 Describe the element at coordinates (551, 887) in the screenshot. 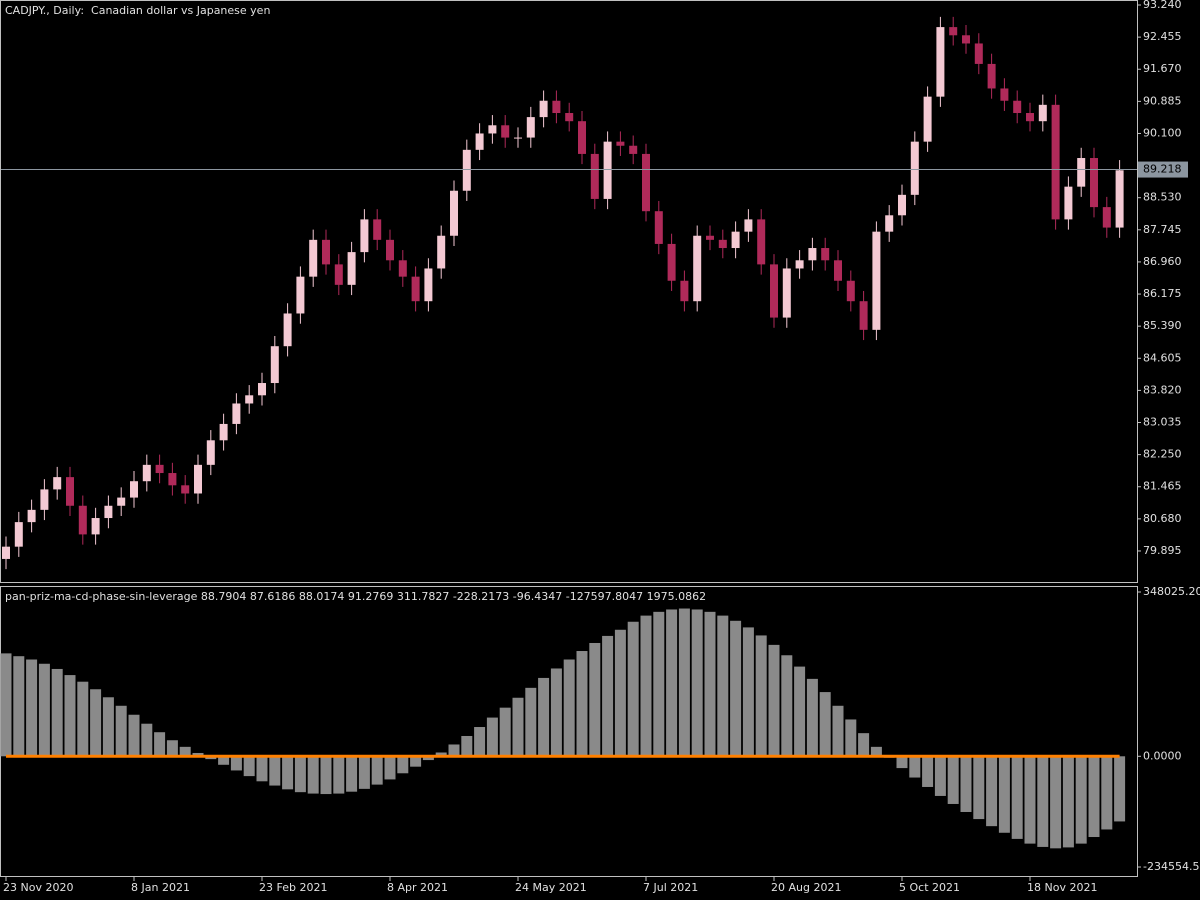

I see `x-tick-label: 24 May 2021` at that location.